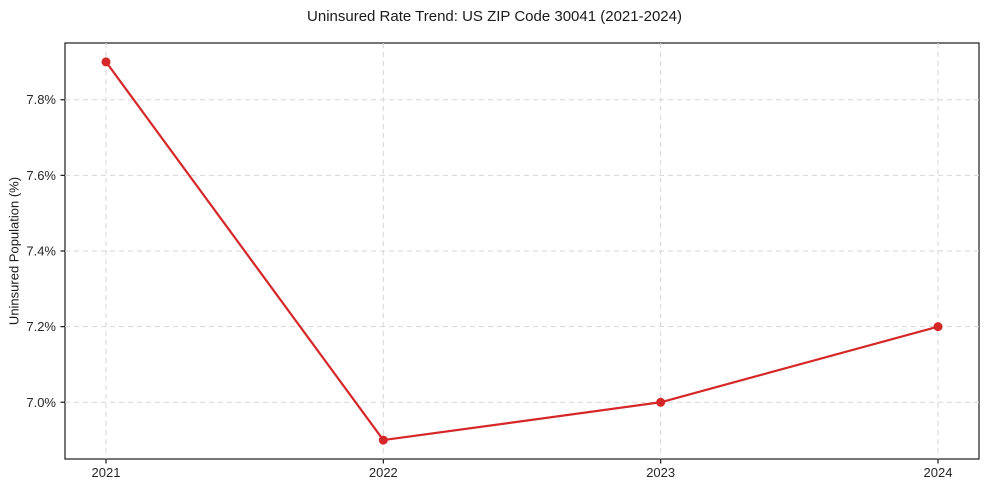  Describe the element at coordinates (41, 326) in the screenshot. I see `y-tick-label: 7.2%` at that location.